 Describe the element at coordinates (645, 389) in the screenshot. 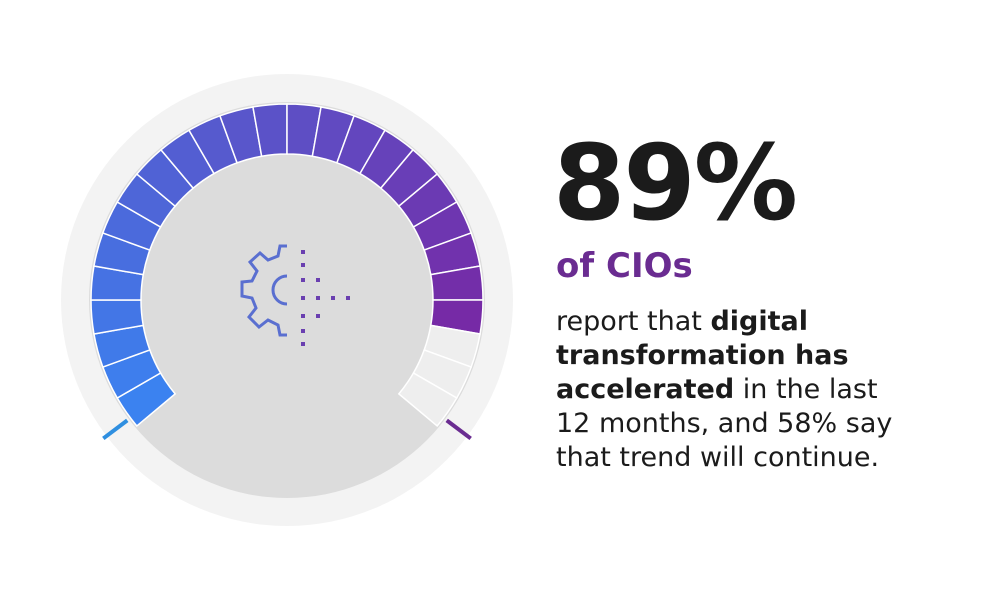

I see `bold-text: accelerated` at that location.